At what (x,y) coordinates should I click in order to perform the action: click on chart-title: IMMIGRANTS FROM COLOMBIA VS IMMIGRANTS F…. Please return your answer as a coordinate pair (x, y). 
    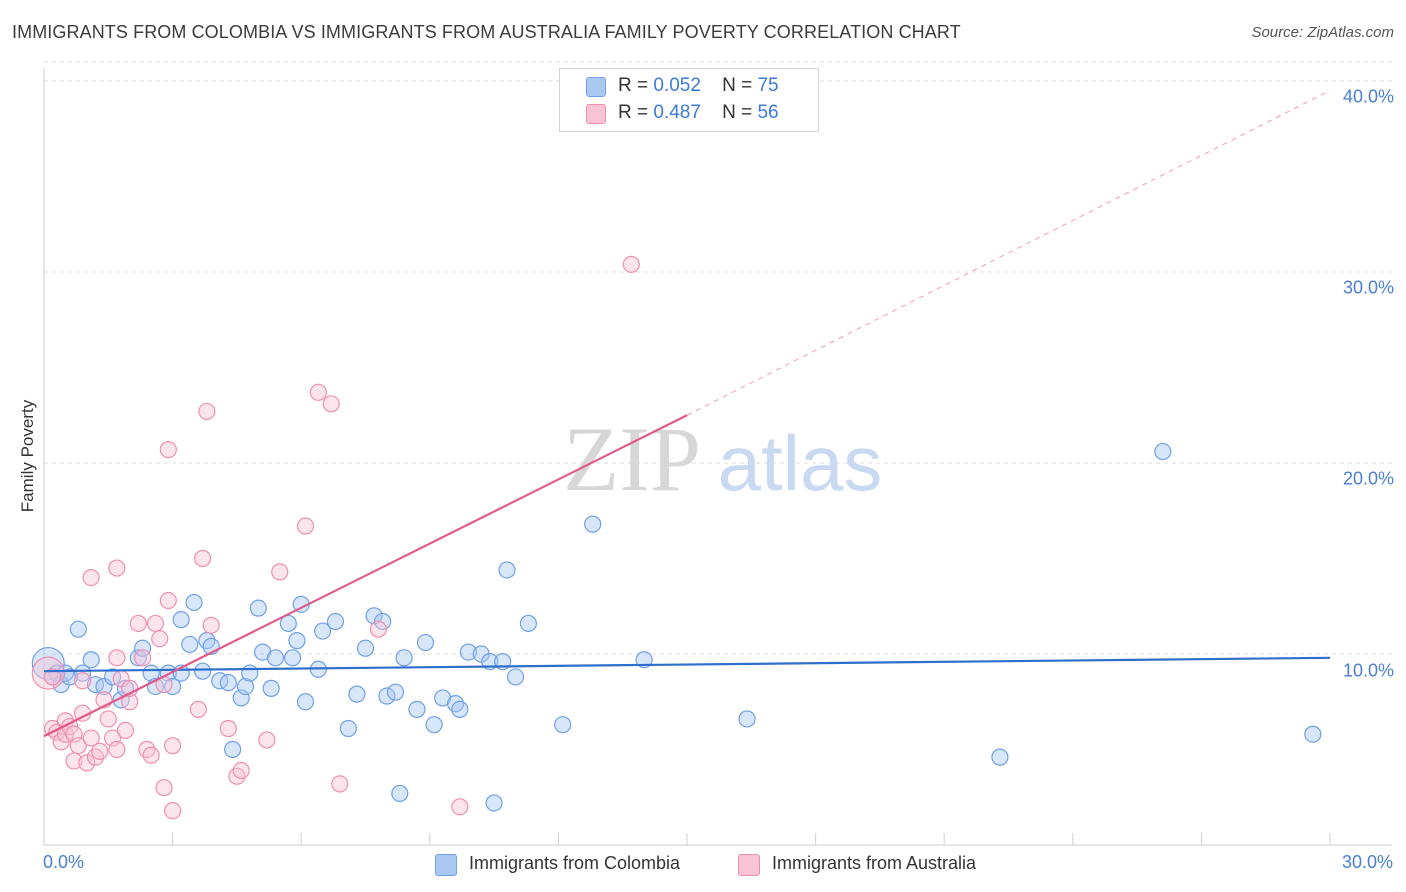
    Looking at the image, I should click on (486, 32).